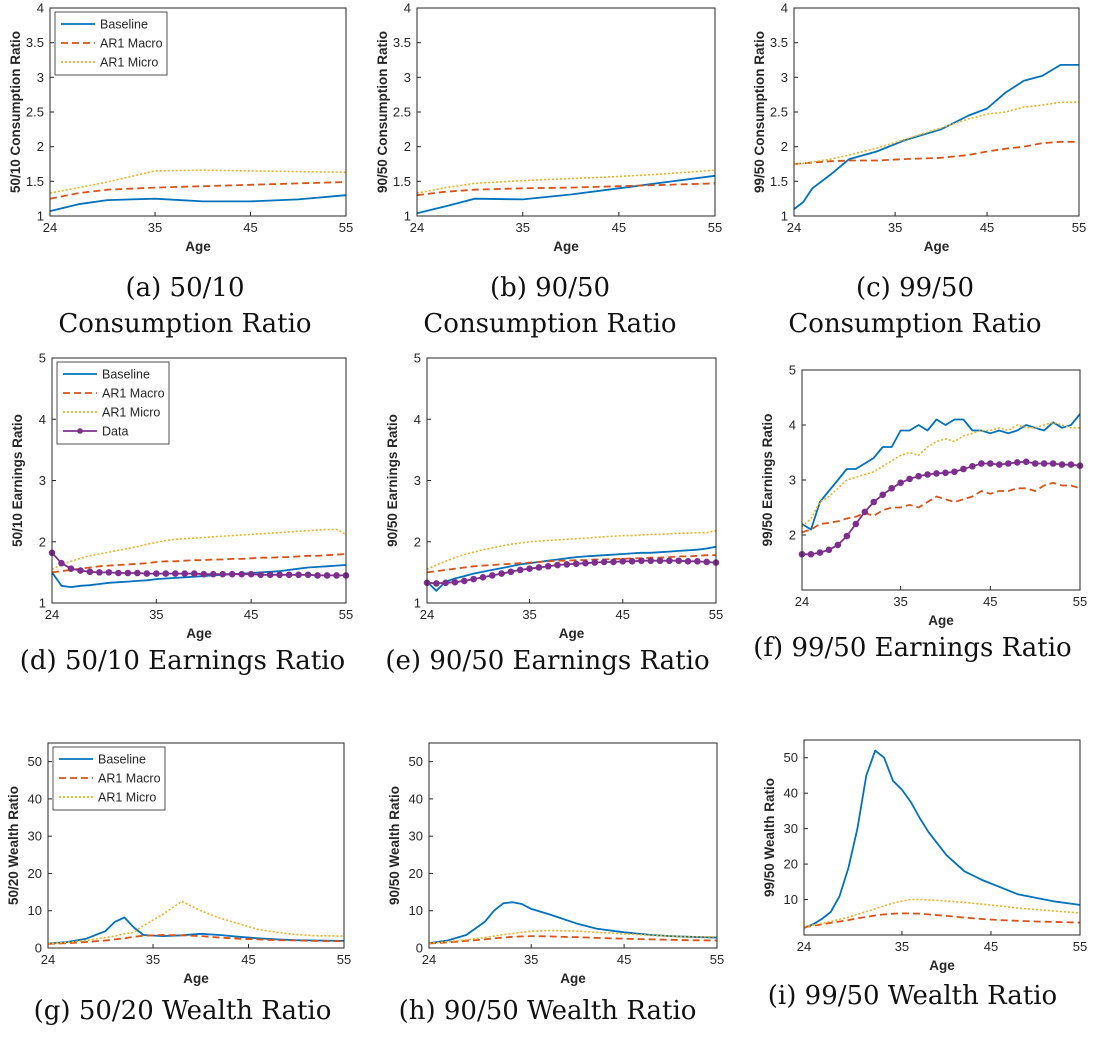 The image size is (1095, 1050). What do you see at coordinates (416, 873) in the screenshot?
I see `y-tick-label: 20` at bounding box center [416, 873].